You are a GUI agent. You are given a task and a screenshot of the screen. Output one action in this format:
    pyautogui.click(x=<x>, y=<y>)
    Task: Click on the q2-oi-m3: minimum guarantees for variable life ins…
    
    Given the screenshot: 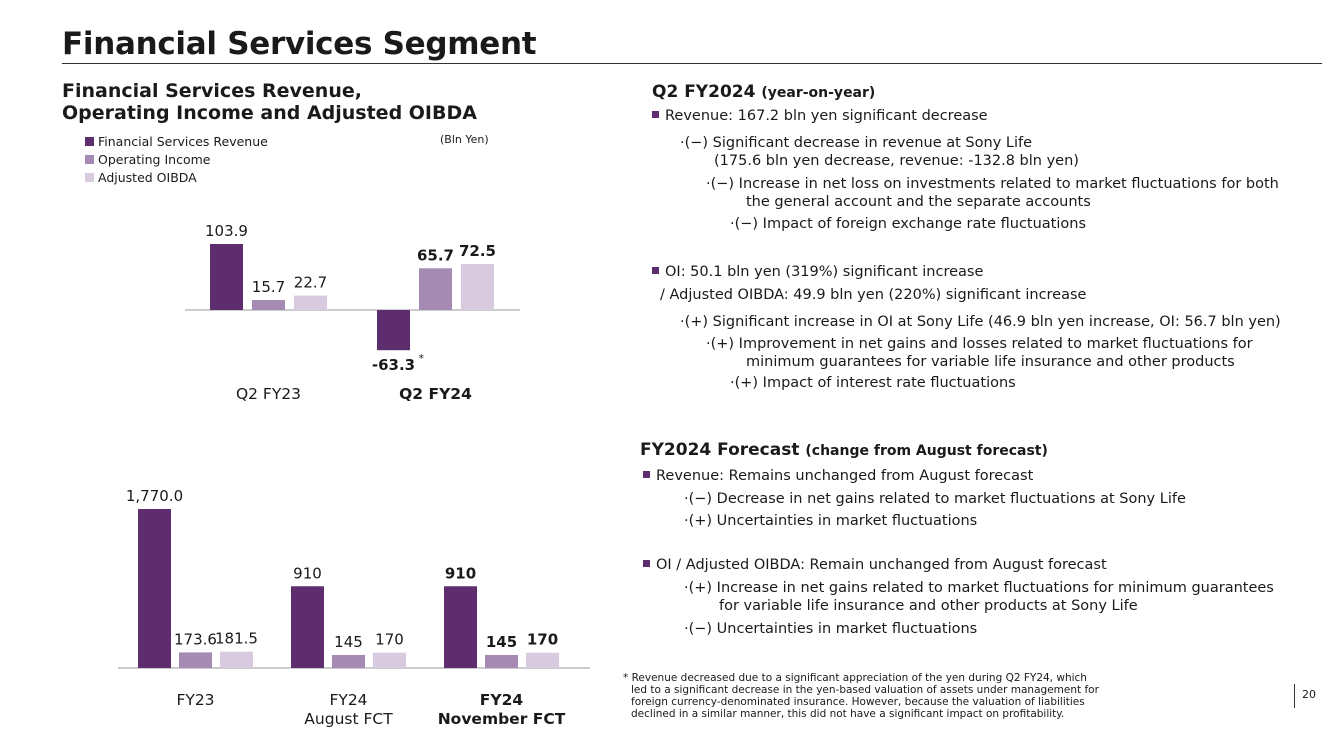 What is the action you would take?
    pyautogui.click(x=990, y=362)
    